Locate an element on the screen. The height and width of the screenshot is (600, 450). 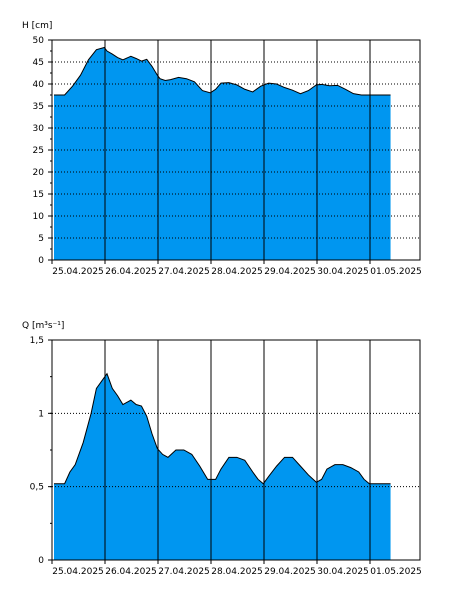
y-tick-label: 35 is located at coordinates (38, 107).